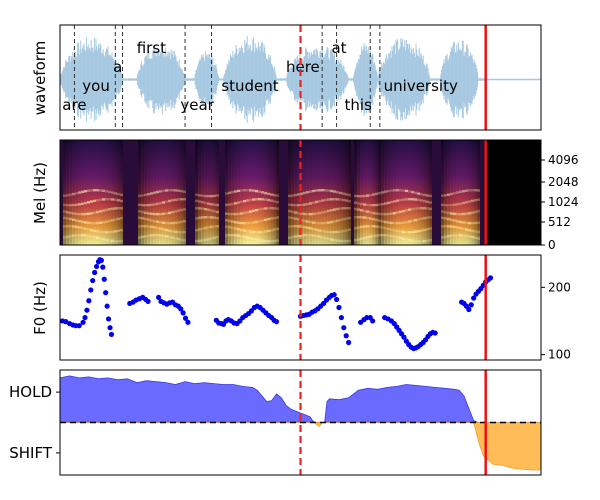 This screenshot has width=600, height=500. What do you see at coordinates (151, 48) in the screenshot?
I see `word-label: first` at bounding box center [151, 48].